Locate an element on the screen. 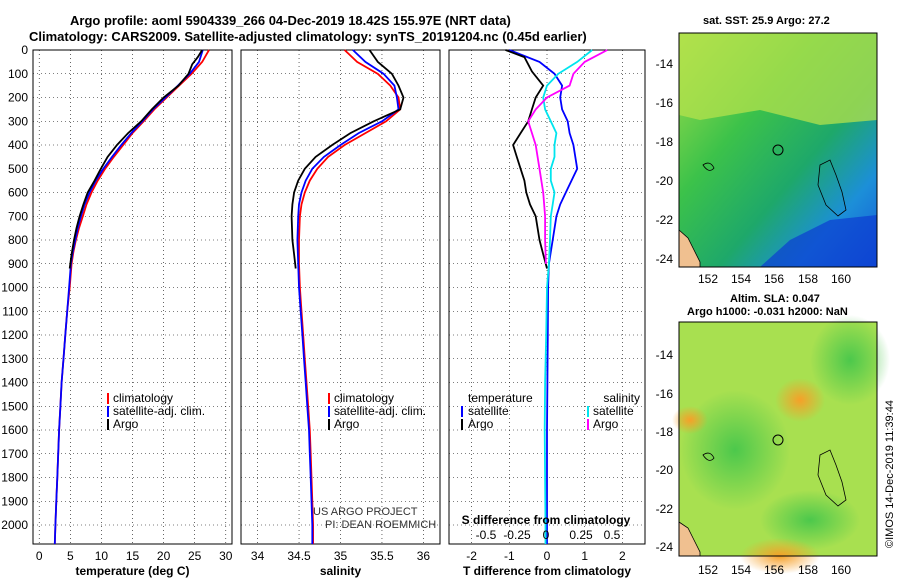 The width and height of the screenshot is (900, 580). sst-map-title: sat. SST: 25.9 Argo: 27.2 is located at coordinates (766, 21).